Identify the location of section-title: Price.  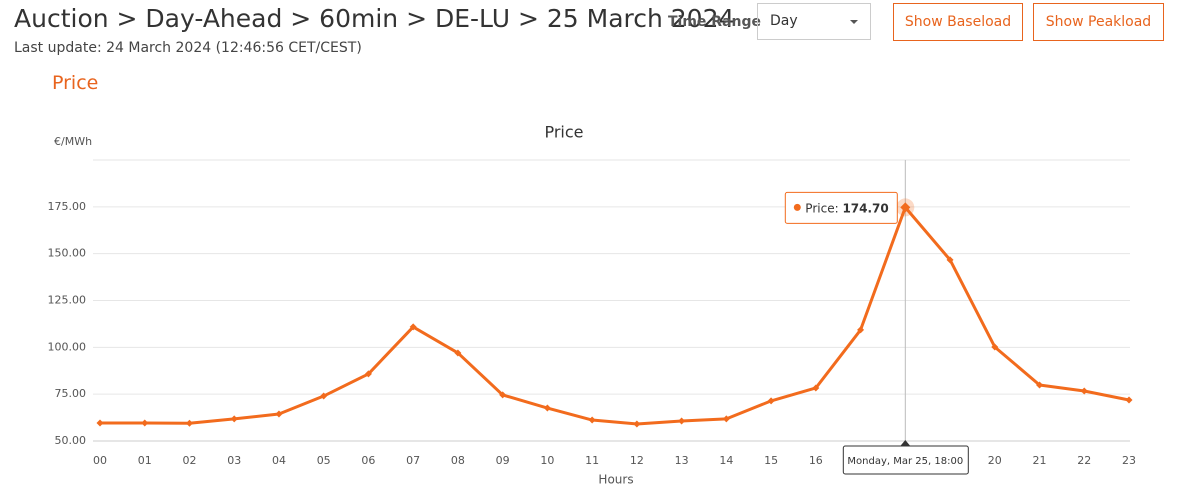
(75, 83).